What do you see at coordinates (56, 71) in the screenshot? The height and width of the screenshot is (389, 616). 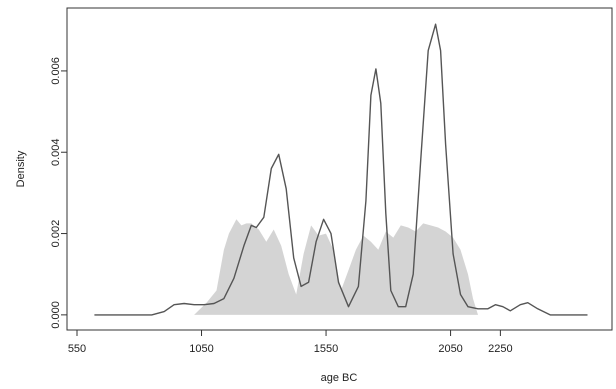 I see `y-tick-label: 0.006` at bounding box center [56, 71].